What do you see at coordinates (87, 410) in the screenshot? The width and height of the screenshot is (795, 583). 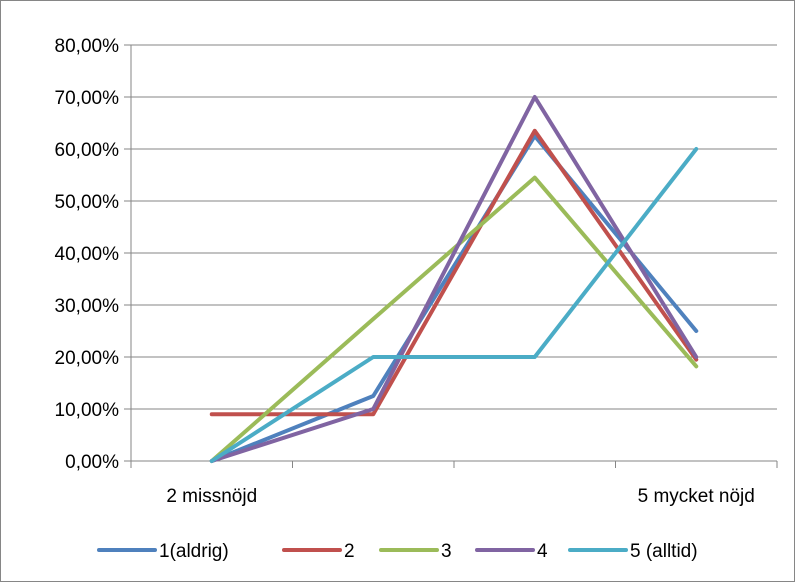 I see `y-tick-label: 10,00%` at bounding box center [87, 410].